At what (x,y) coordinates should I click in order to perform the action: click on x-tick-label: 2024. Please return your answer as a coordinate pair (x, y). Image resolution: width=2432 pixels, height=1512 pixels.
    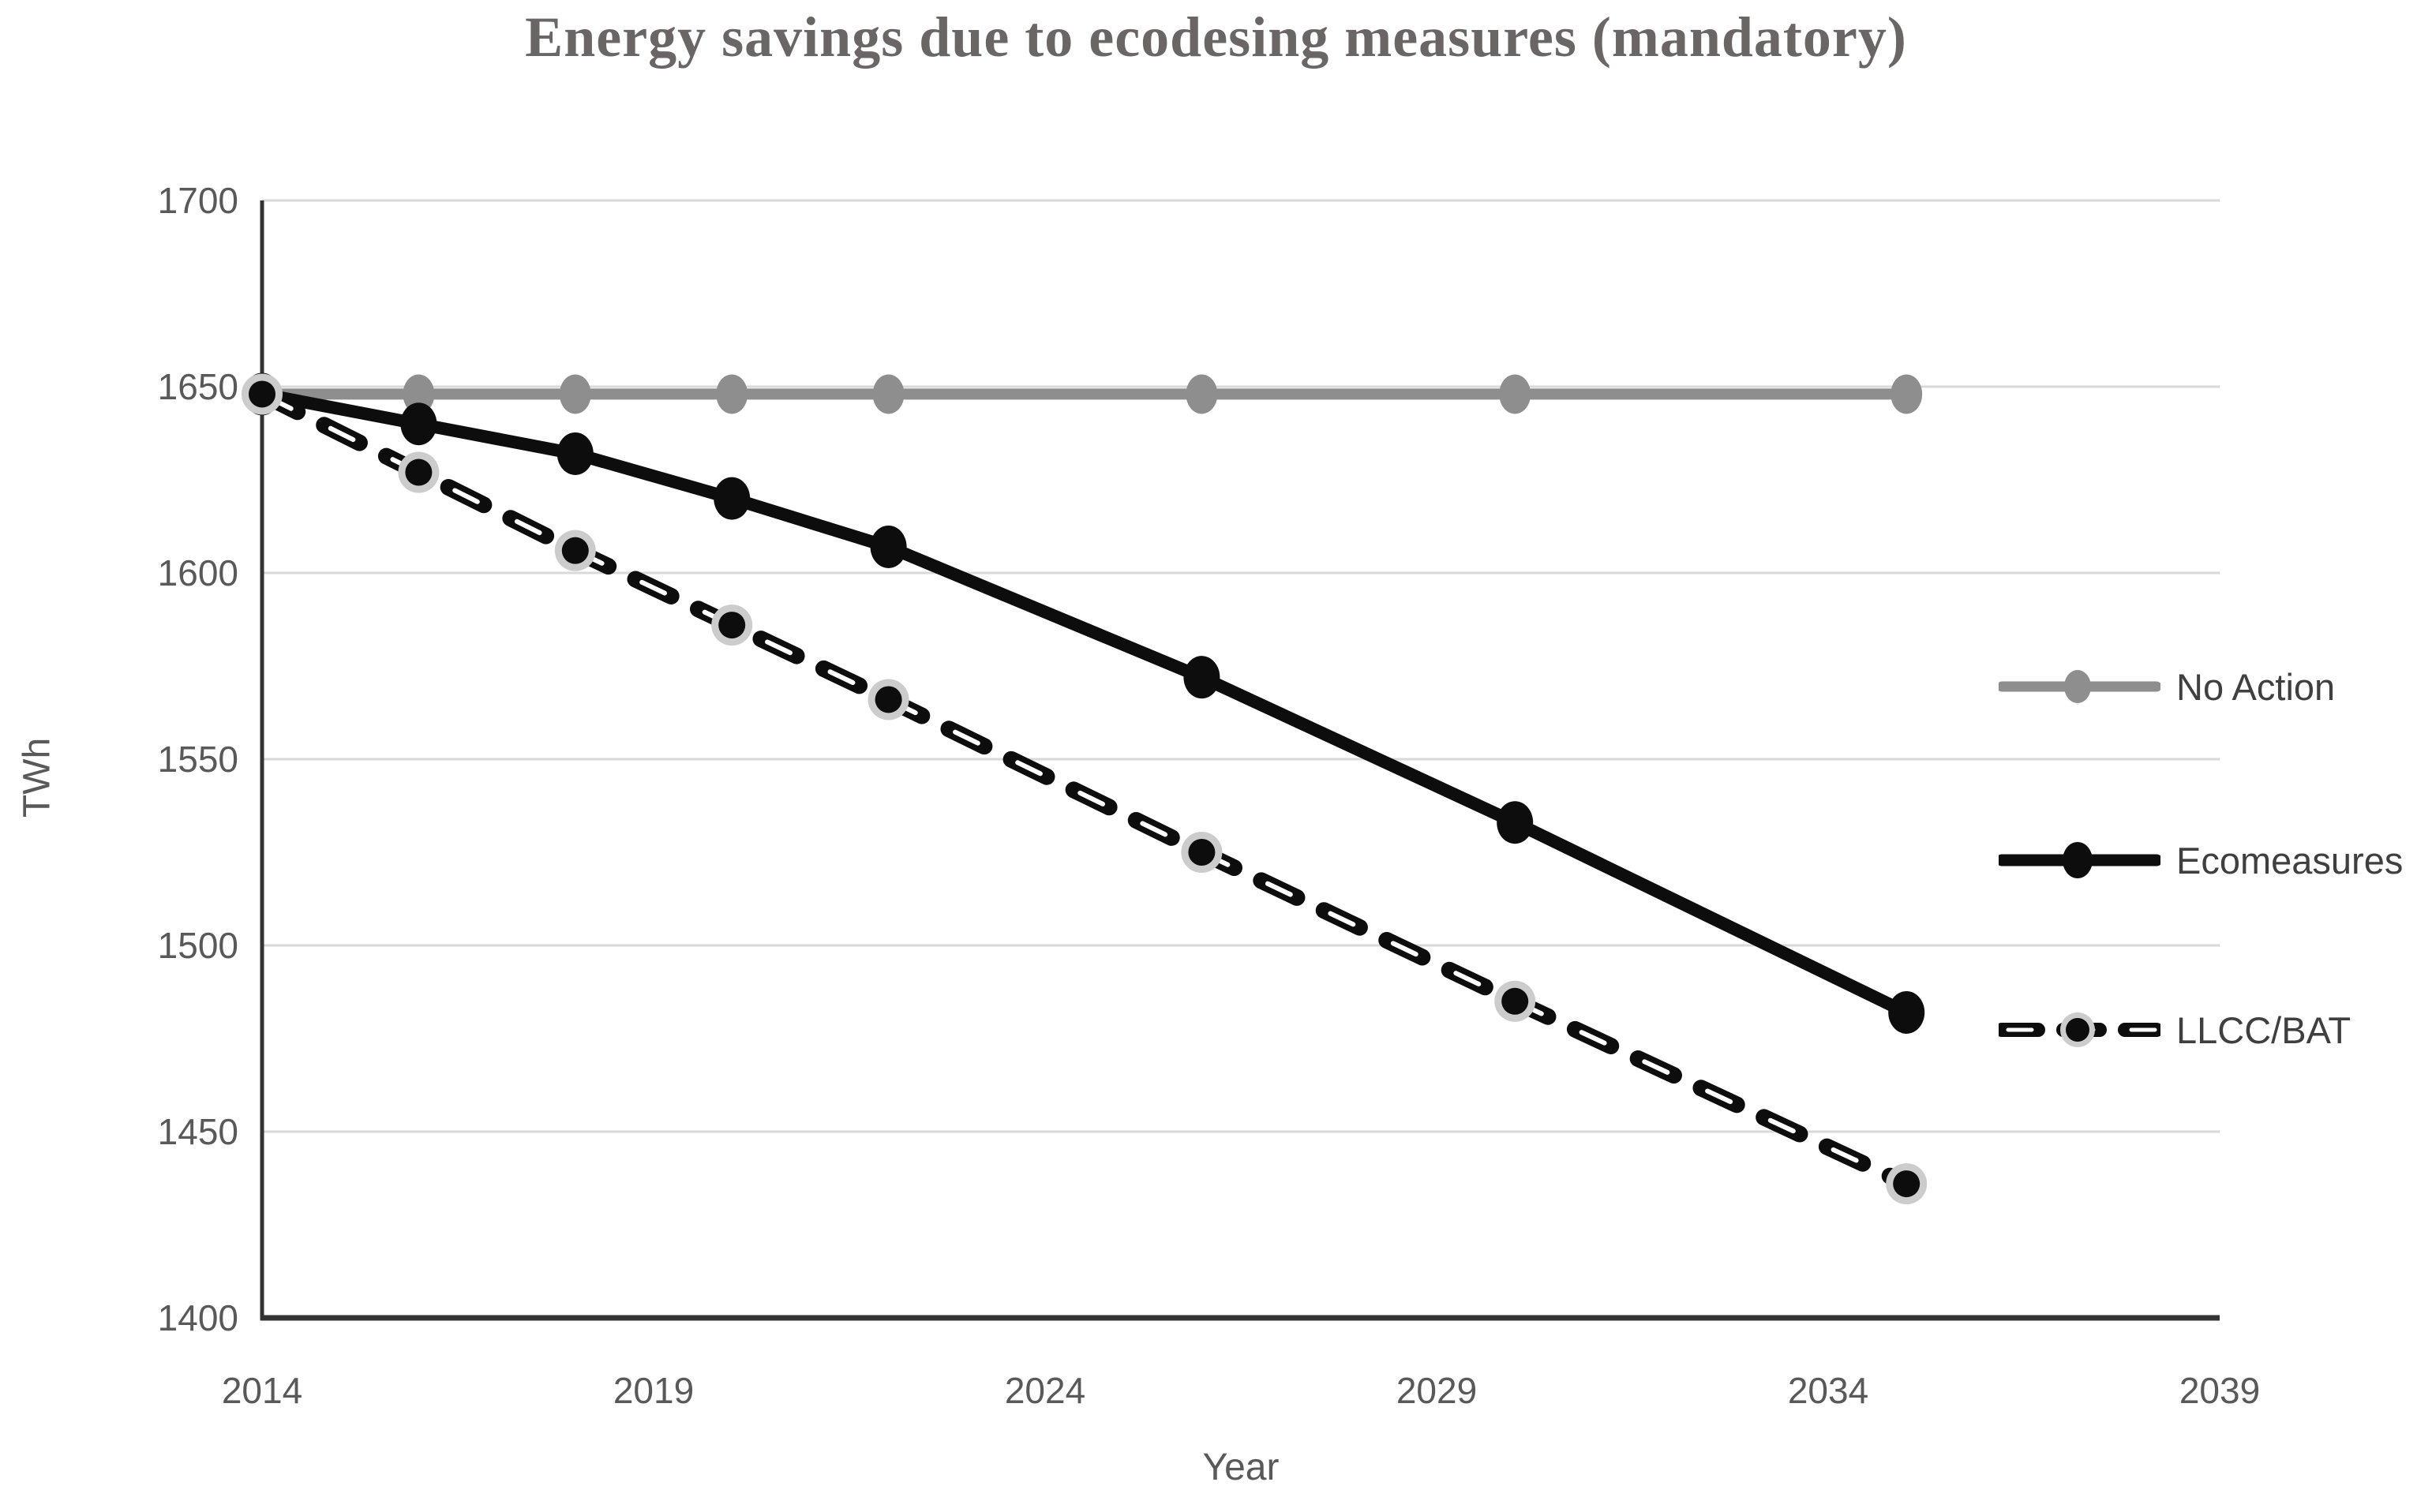
    Looking at the image, I should click on (1045, 1390).